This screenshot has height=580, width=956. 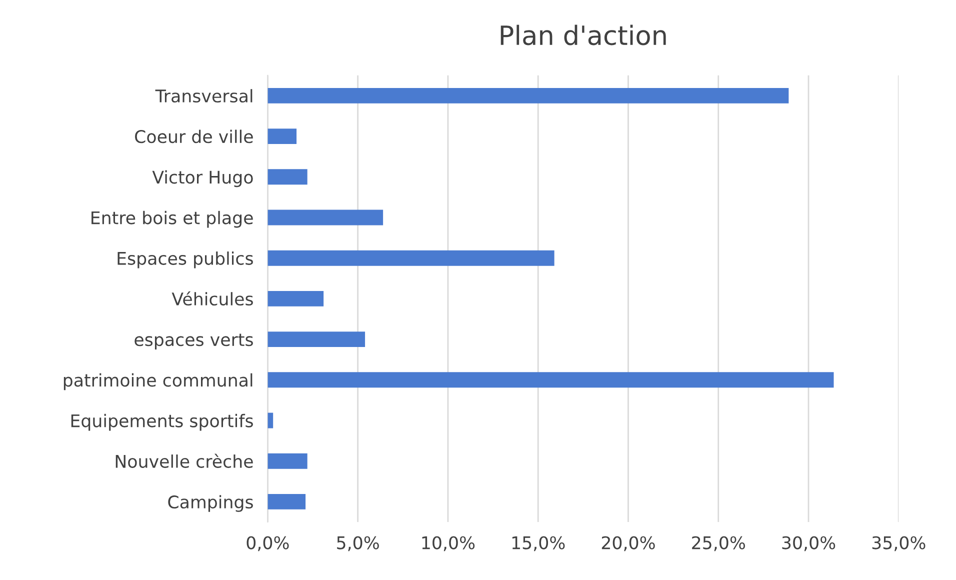 I want to click on y-tick-label: Entre bois et plage, so click(x=172, y=219).